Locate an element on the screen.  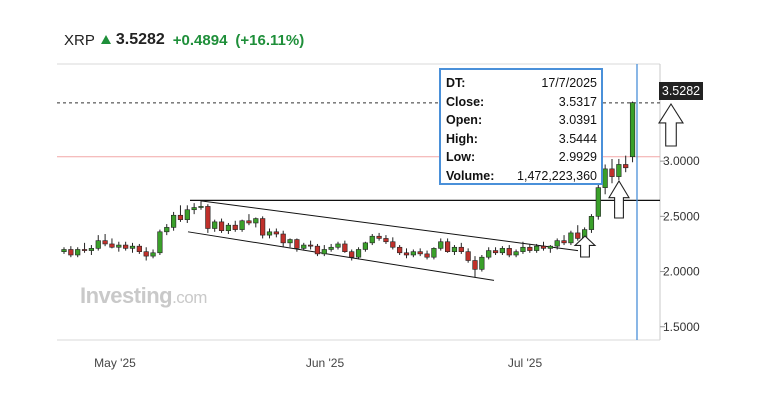
channel-upper-line is located at coordinates (389, 226).